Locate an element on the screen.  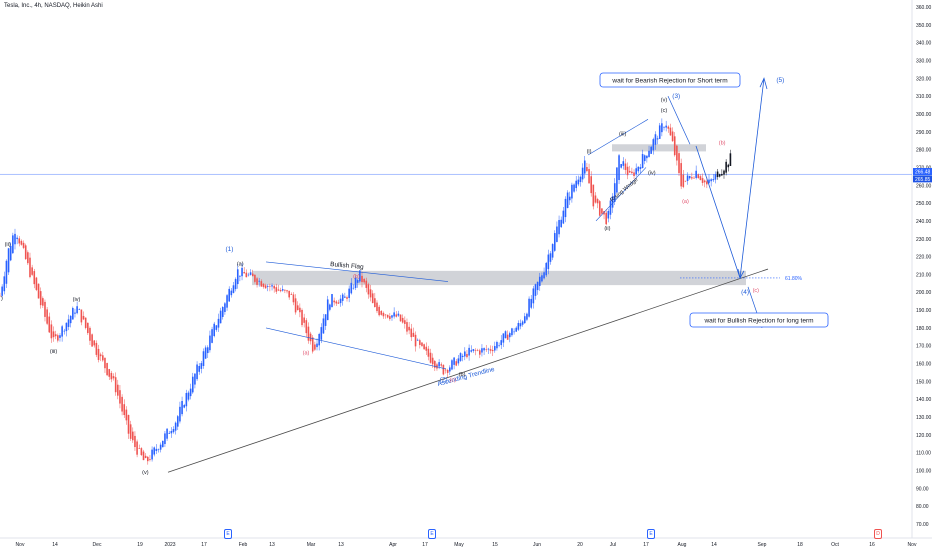
y-tick-label: 310.00 is located at coordinates (924, 97).